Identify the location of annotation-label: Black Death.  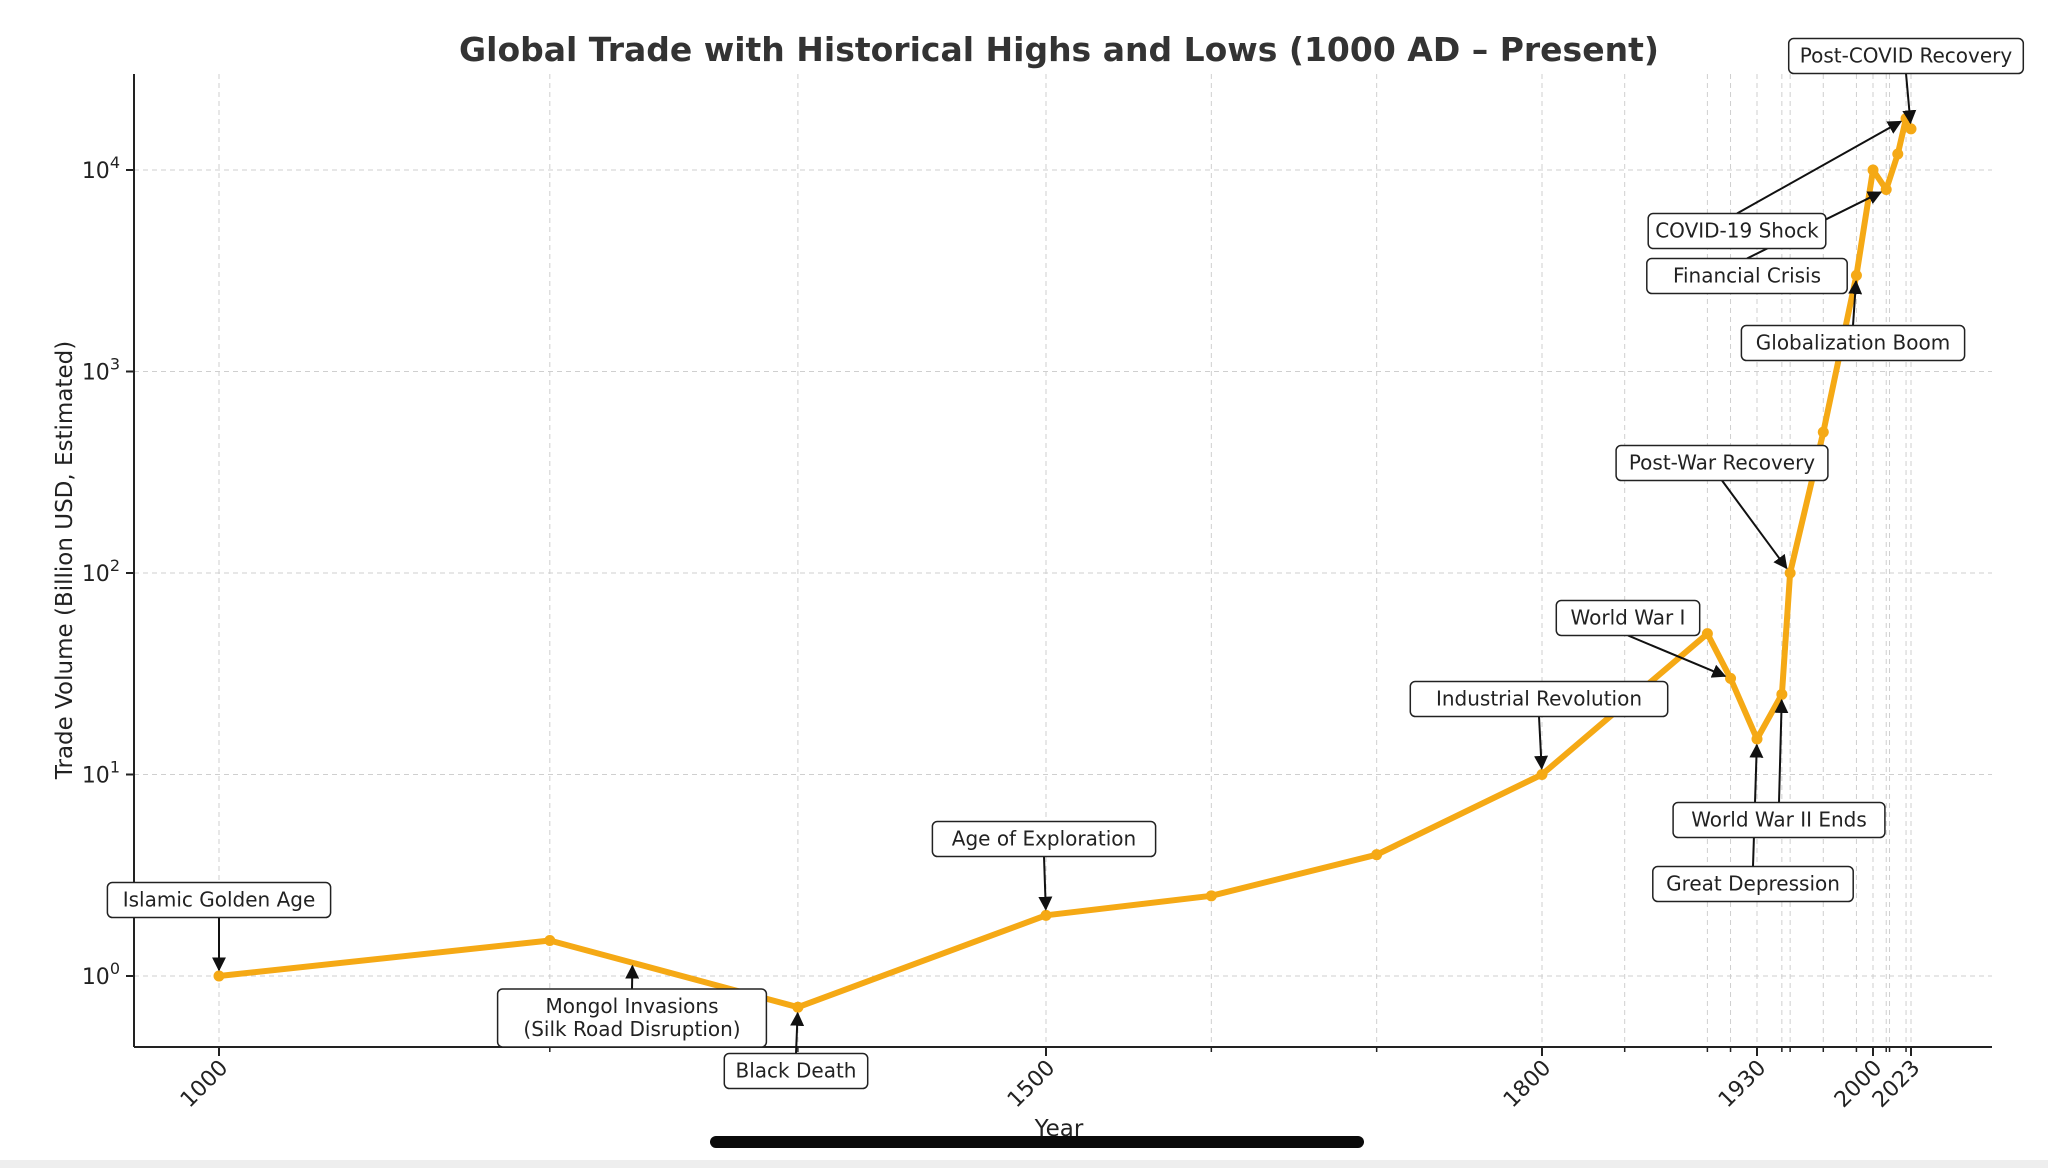
(796, 1071).